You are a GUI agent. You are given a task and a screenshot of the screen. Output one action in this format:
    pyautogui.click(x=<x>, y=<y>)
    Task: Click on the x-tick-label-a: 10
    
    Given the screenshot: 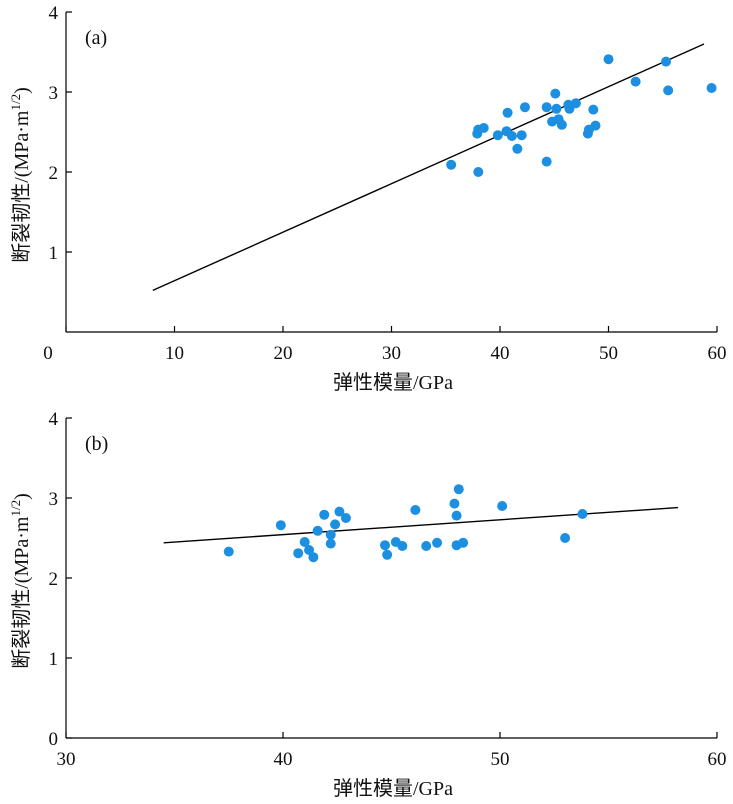 What is the action you would take?
    pyautogui.click(x=174, y=353)
    